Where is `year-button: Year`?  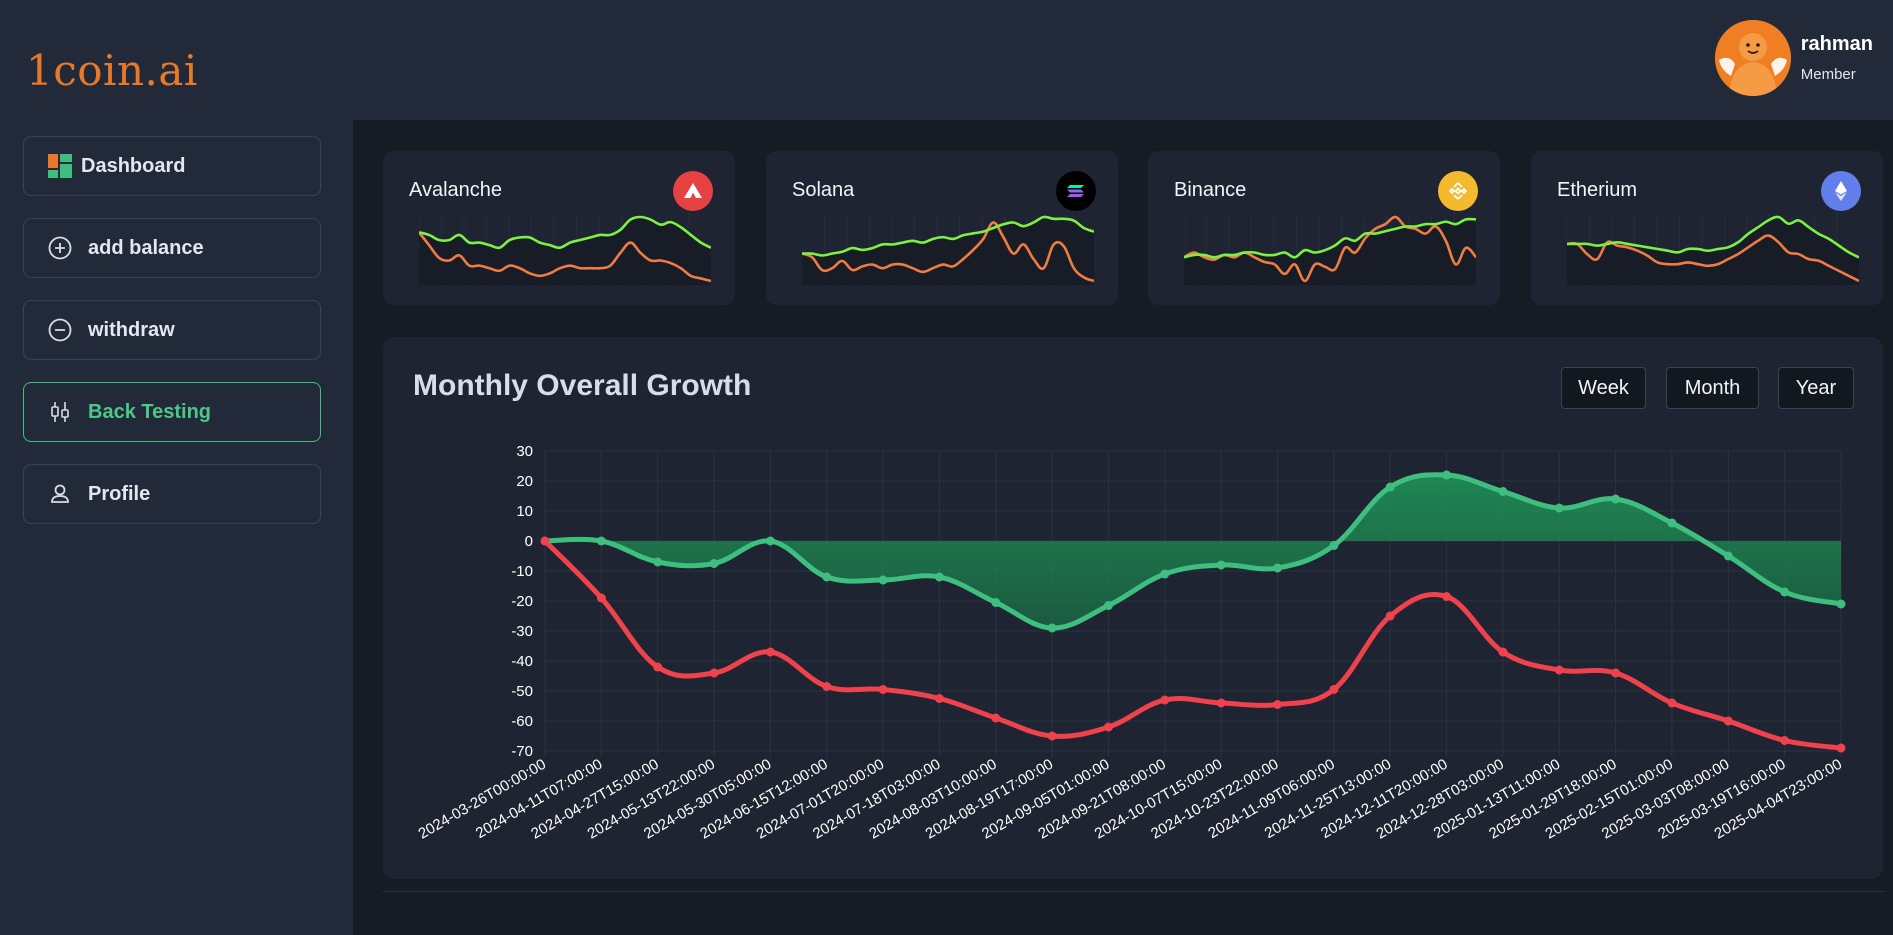 year-button: Year is located at coordinates (1816, 388).